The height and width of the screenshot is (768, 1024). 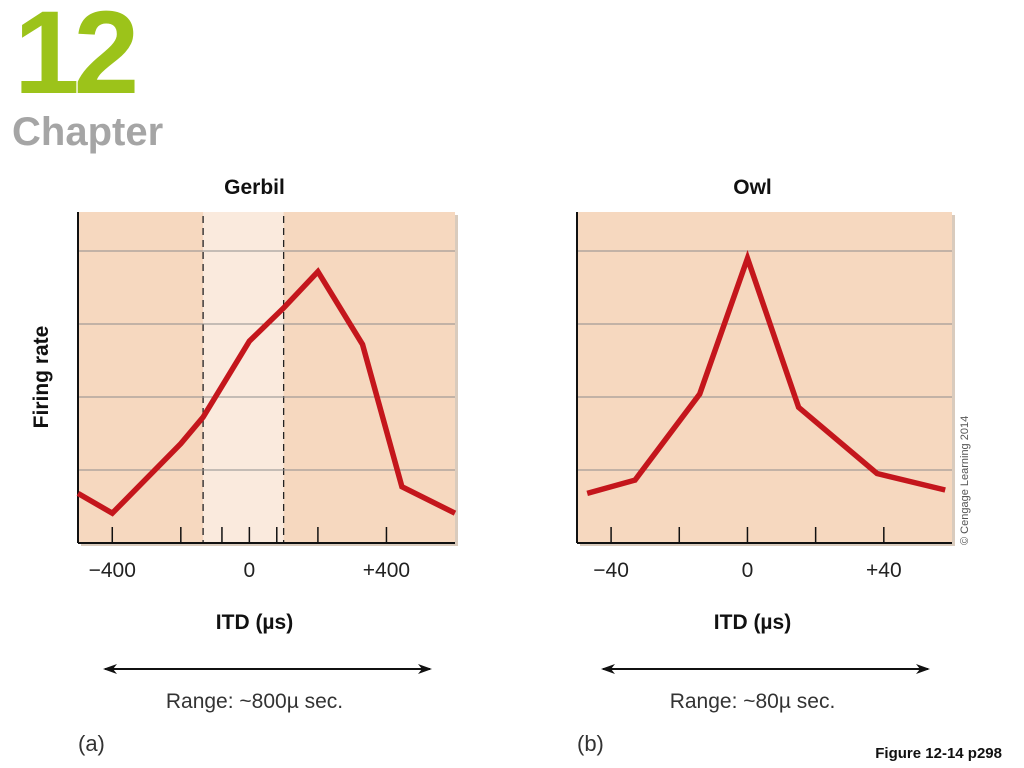 What do you see at coordinates (254, 187) in the screenshot?
I see `chart-title: Gerbil` at bounding box center [254, 187].